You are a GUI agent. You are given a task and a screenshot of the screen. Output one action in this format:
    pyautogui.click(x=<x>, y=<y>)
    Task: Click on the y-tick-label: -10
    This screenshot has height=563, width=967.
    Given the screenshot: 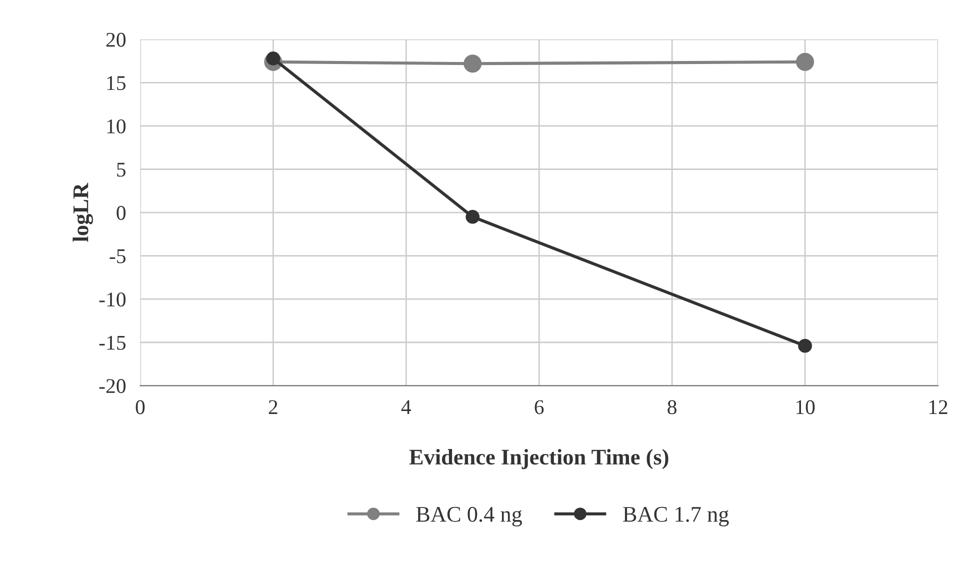 What is the action you would take?
    pyautogui.click(x=112, y=299)
    